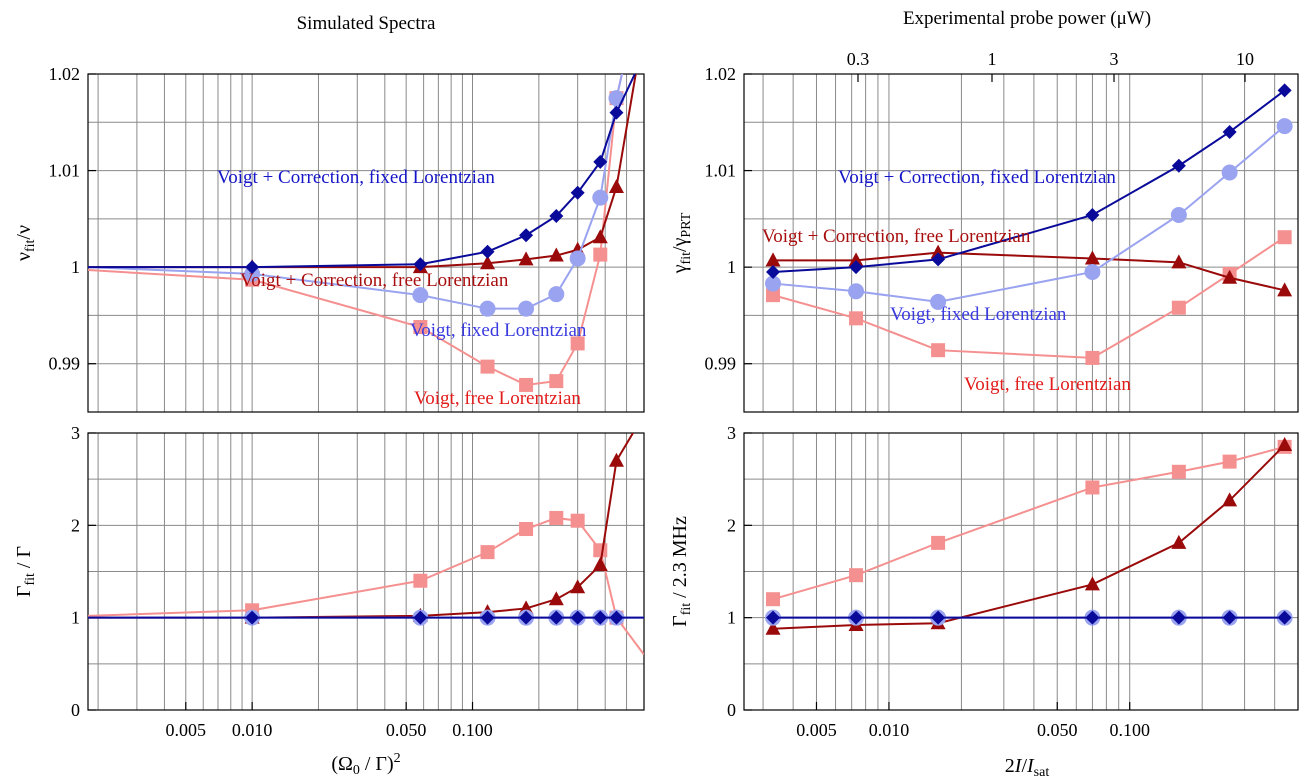 This screenshot has width=1307, height=779. Describe the element at coordinates (365, 764) in the screenshot. I see `left-xlabel: (Ω0 / Γ)2` at that location.